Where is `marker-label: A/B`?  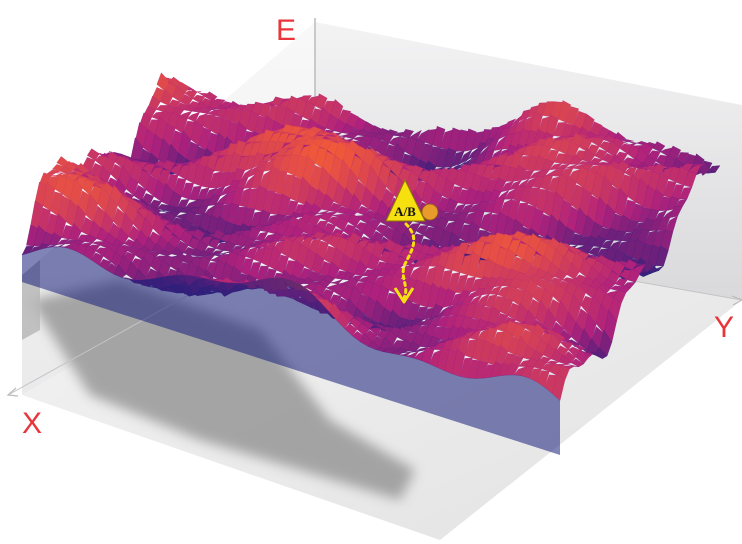 marker-label: A/B is located at coordinates (405, 211).